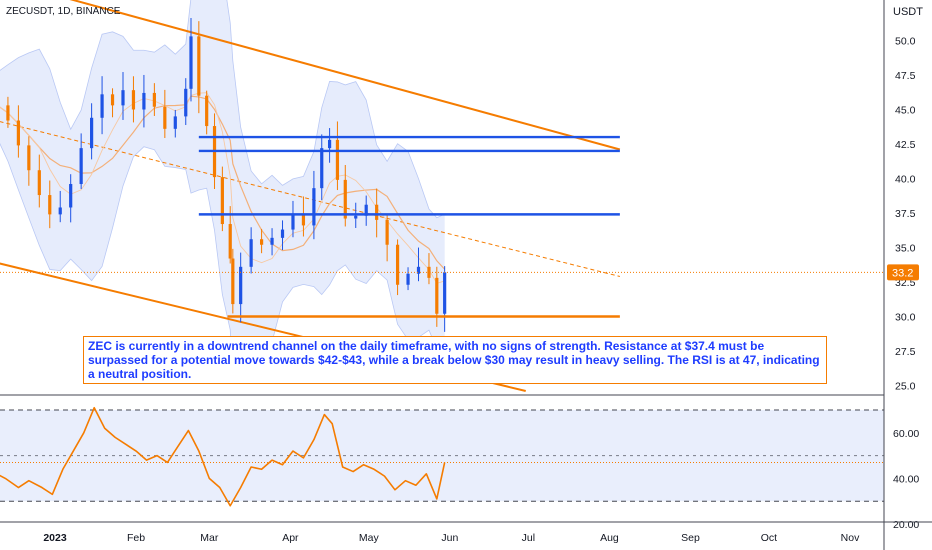 The width and height of the screenshot is (932, 550). Describe the element at coordinates (905, 318) in the screenshot. I see `price-tick-label: 30.0` at that location.